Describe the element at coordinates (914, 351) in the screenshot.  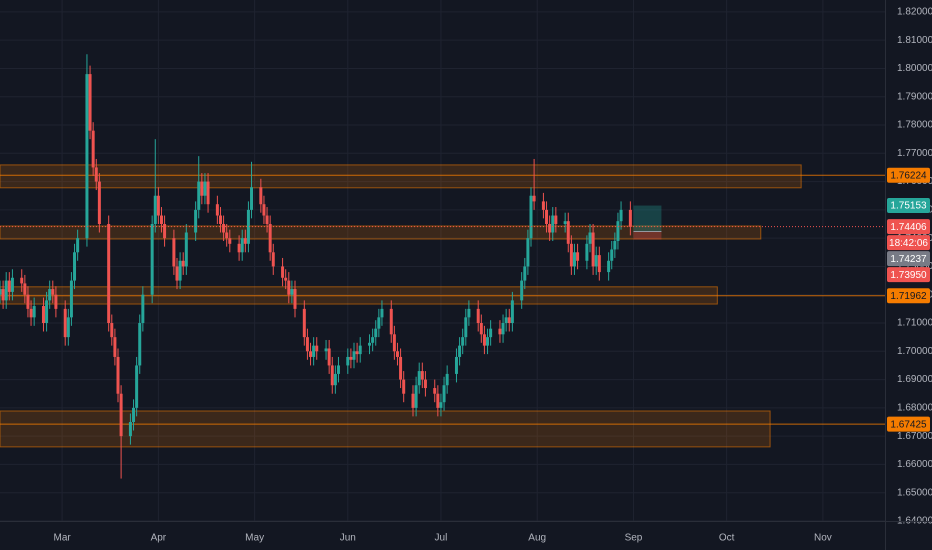
I see `y-tick-label: 1.70000` at that location.